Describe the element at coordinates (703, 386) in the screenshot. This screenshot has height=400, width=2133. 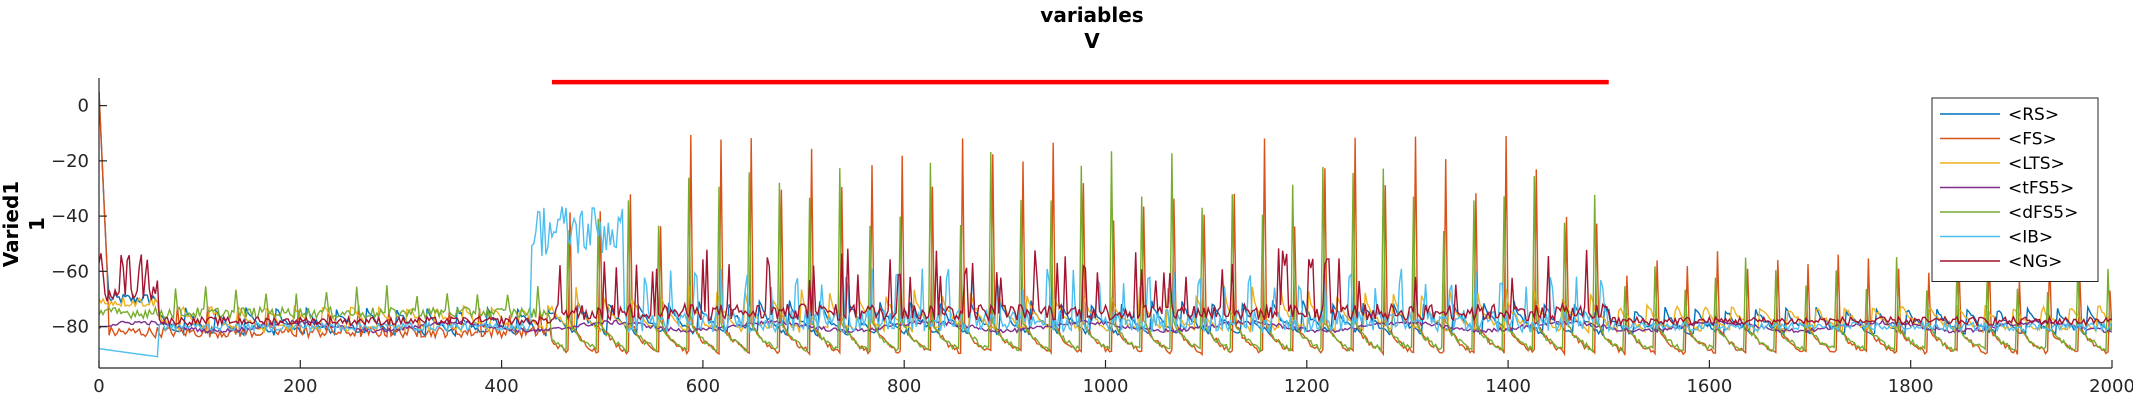
I see `x-tick-label: 600` at that location.